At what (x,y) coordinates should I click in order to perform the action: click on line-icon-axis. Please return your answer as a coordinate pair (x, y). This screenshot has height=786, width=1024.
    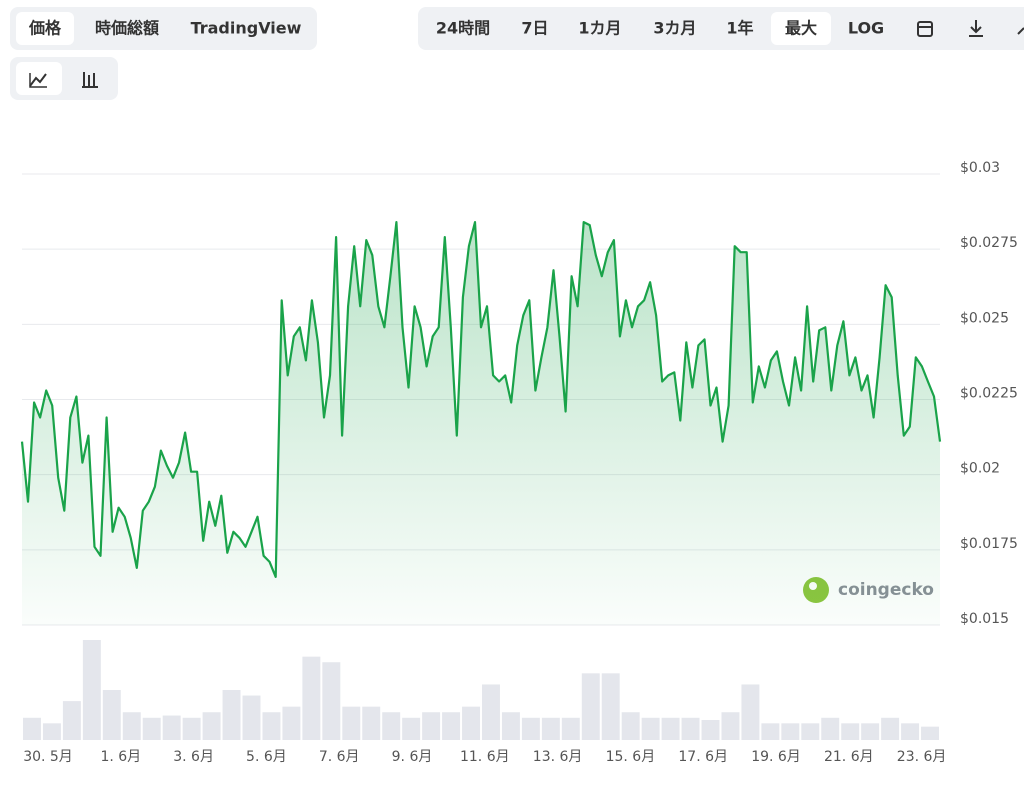
    Looking at the image, I should click on (38, 80).